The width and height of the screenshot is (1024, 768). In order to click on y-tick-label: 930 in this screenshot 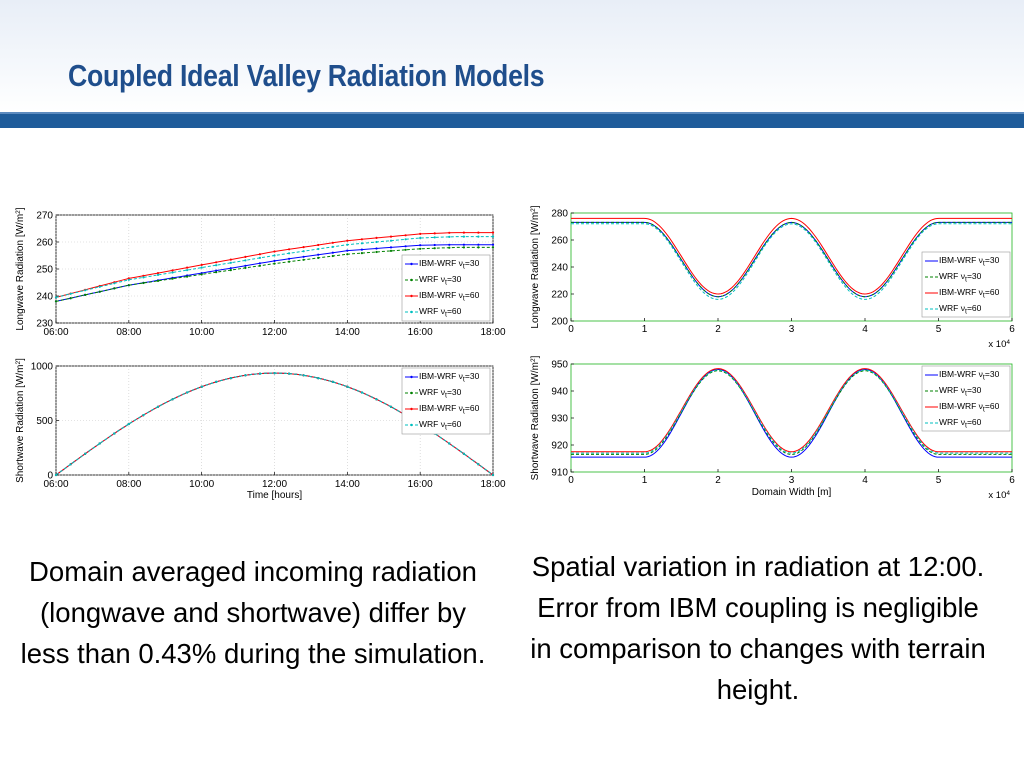, I will do `click(559, 419)`.